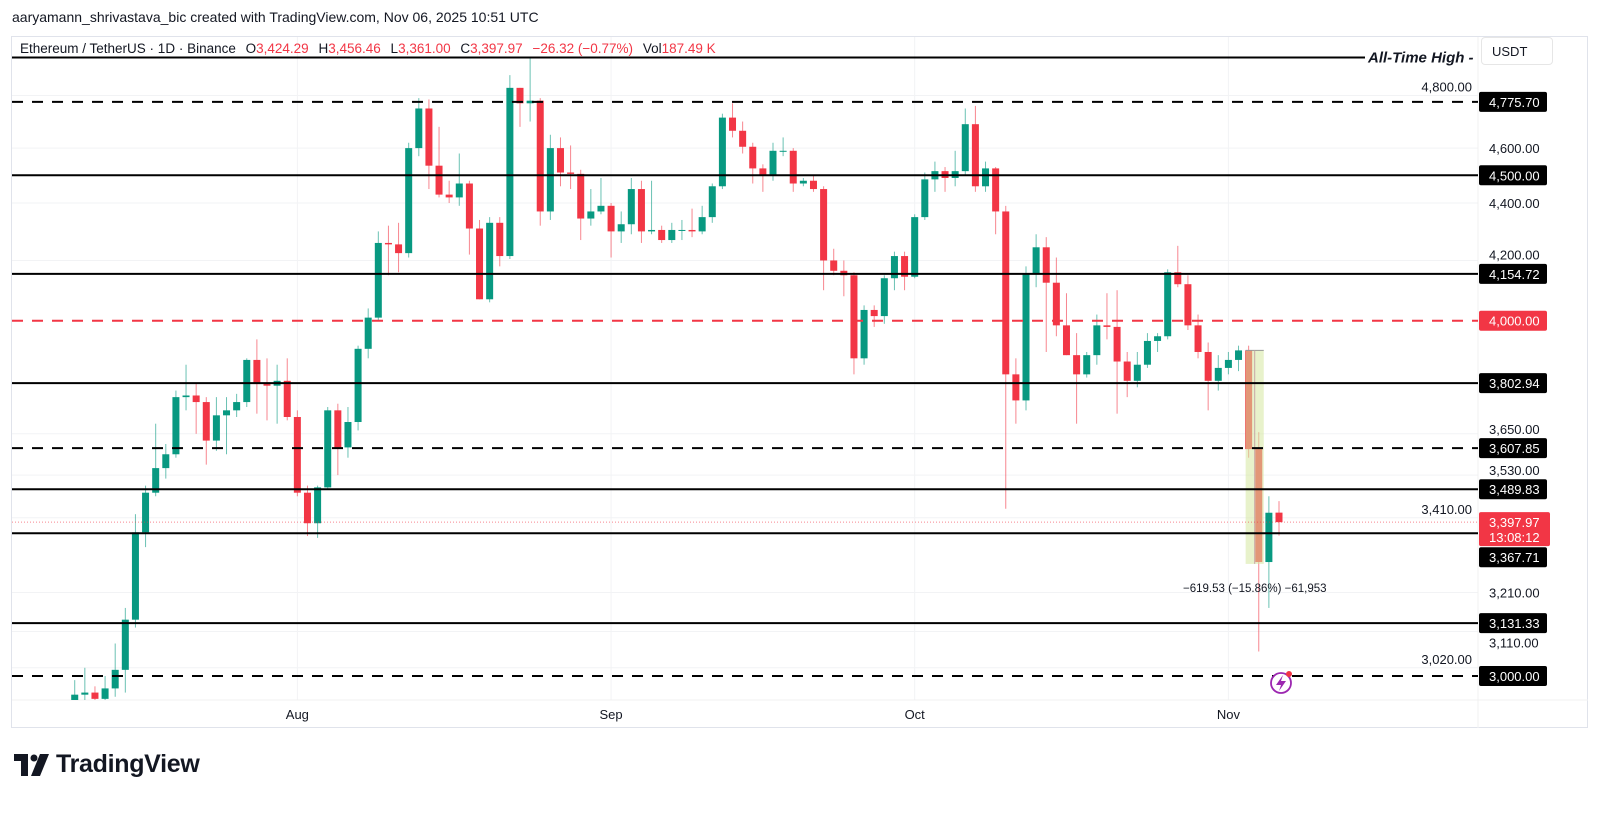 This screenshot has height=817, width=1600. I want to click on time-axis-tick-label: Aug, so click(297, 714).